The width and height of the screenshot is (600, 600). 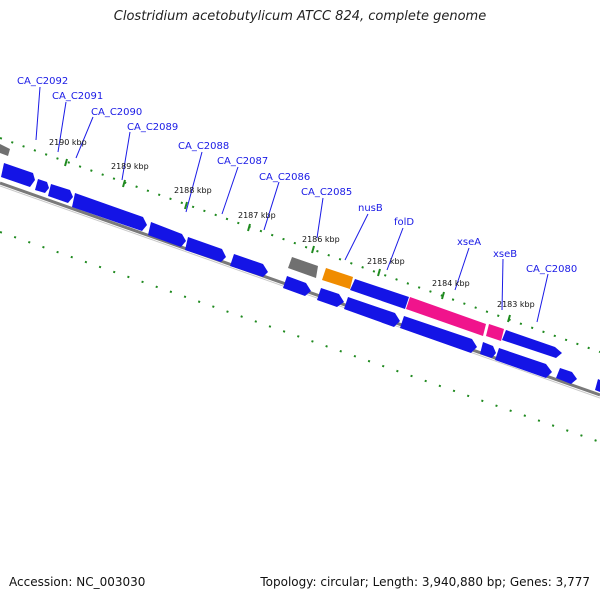 I want to click on gene-label: CA_C2091, so click(x=77, y=96).